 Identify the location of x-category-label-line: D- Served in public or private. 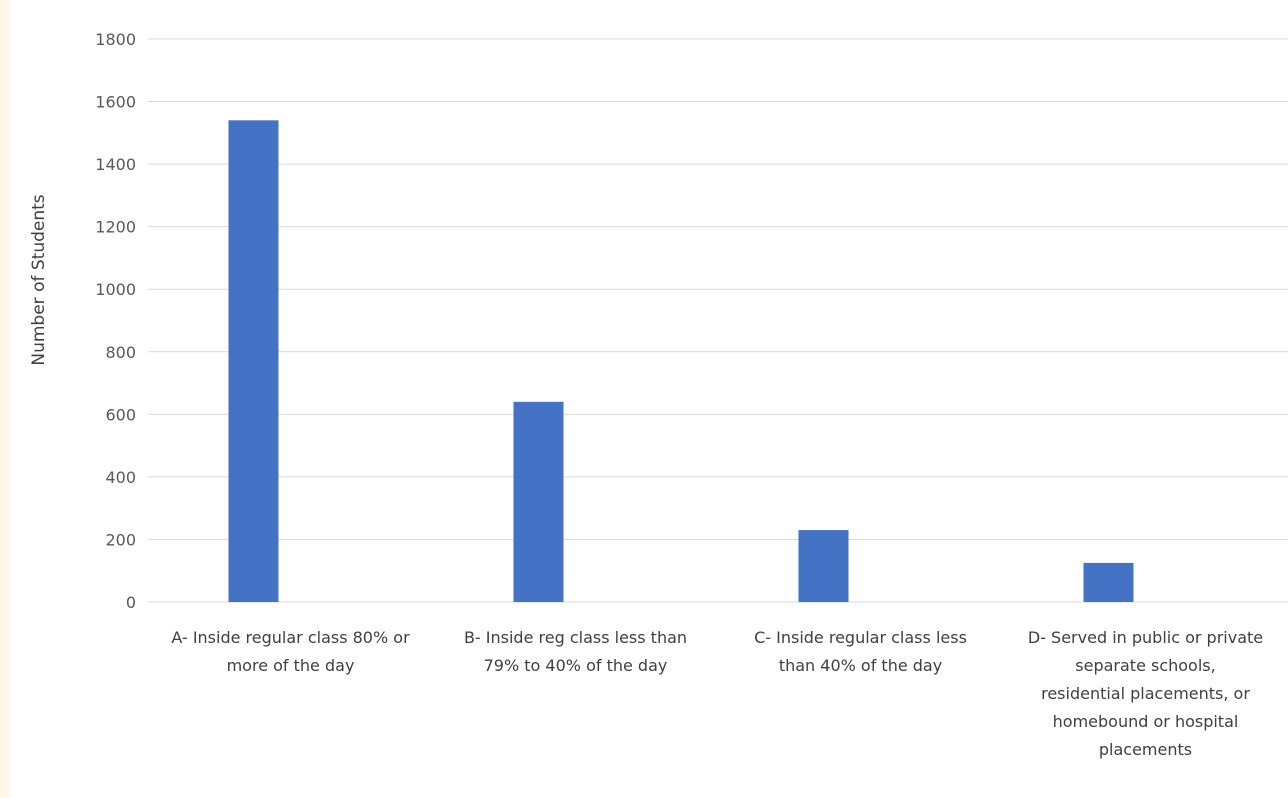
(1145, 637).